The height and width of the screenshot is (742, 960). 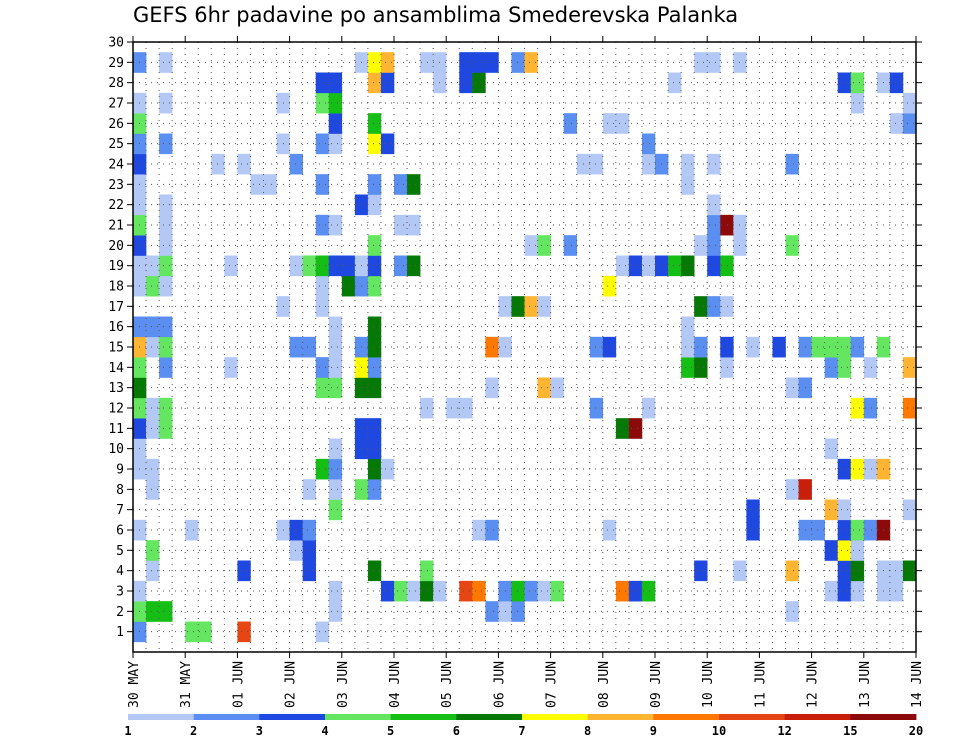 What do you see at coordinates (604, 684) in the screenshot?
I see `x-tick-label: 08 JUN` at bounding box center [604, 684].